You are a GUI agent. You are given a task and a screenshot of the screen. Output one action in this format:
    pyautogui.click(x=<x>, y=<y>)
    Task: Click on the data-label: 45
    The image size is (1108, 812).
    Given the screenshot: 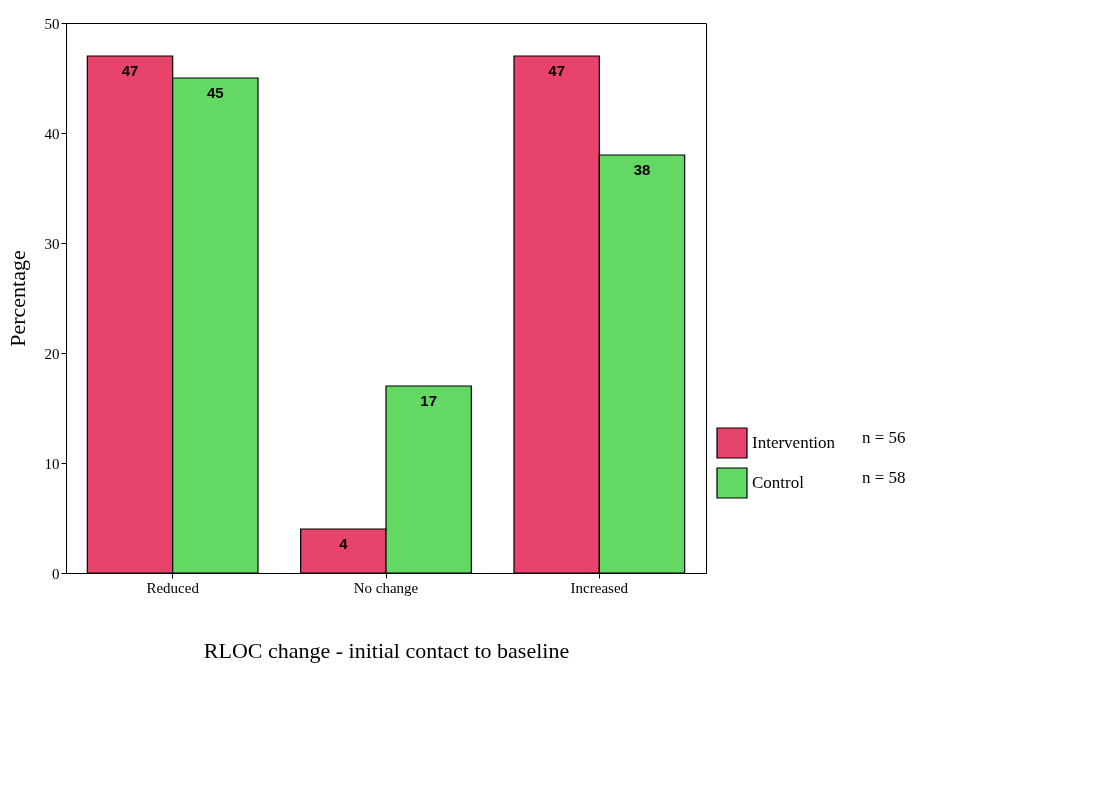 What is the action you would take?
    pyautogui.click(x=215, y=92)
    